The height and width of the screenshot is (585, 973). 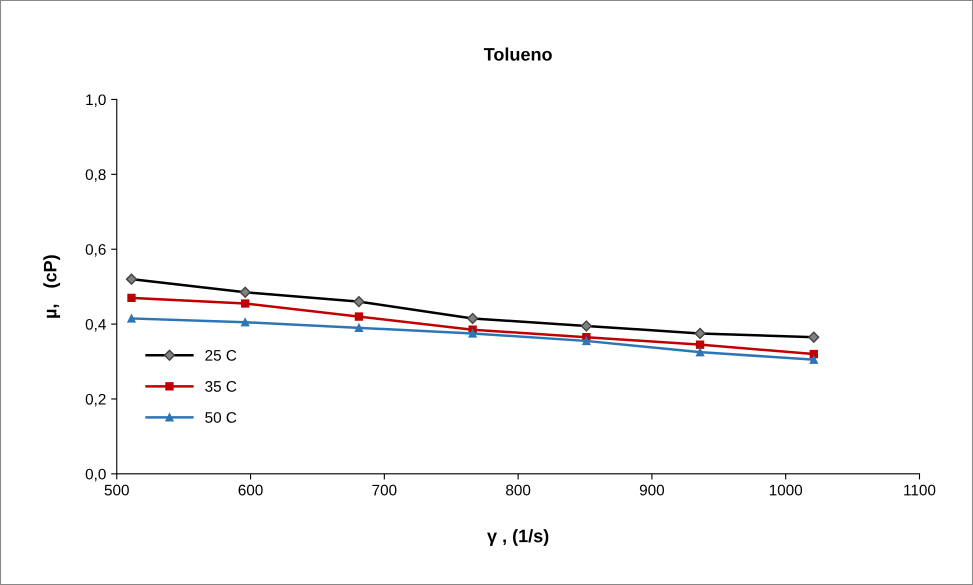 I want to click on y-axis-title: µ, (cP), so click(x=51, y=286).